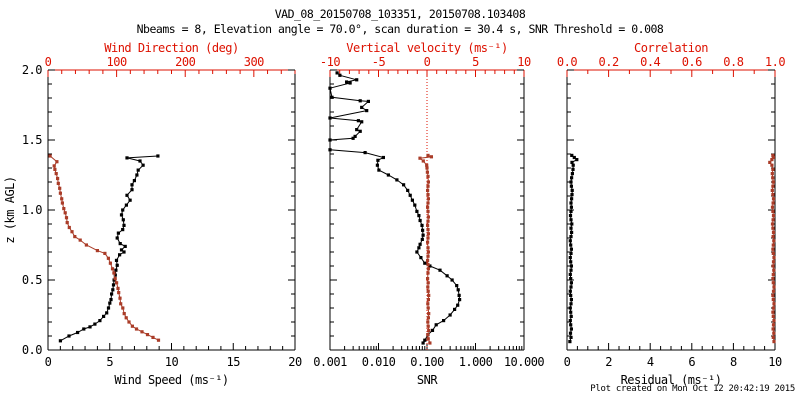  What do you see at coordinates (671, 380) in the screenshot?
I see `x-axis-title: Residual (ms⁻¹)` at bounding box center [671, 380].